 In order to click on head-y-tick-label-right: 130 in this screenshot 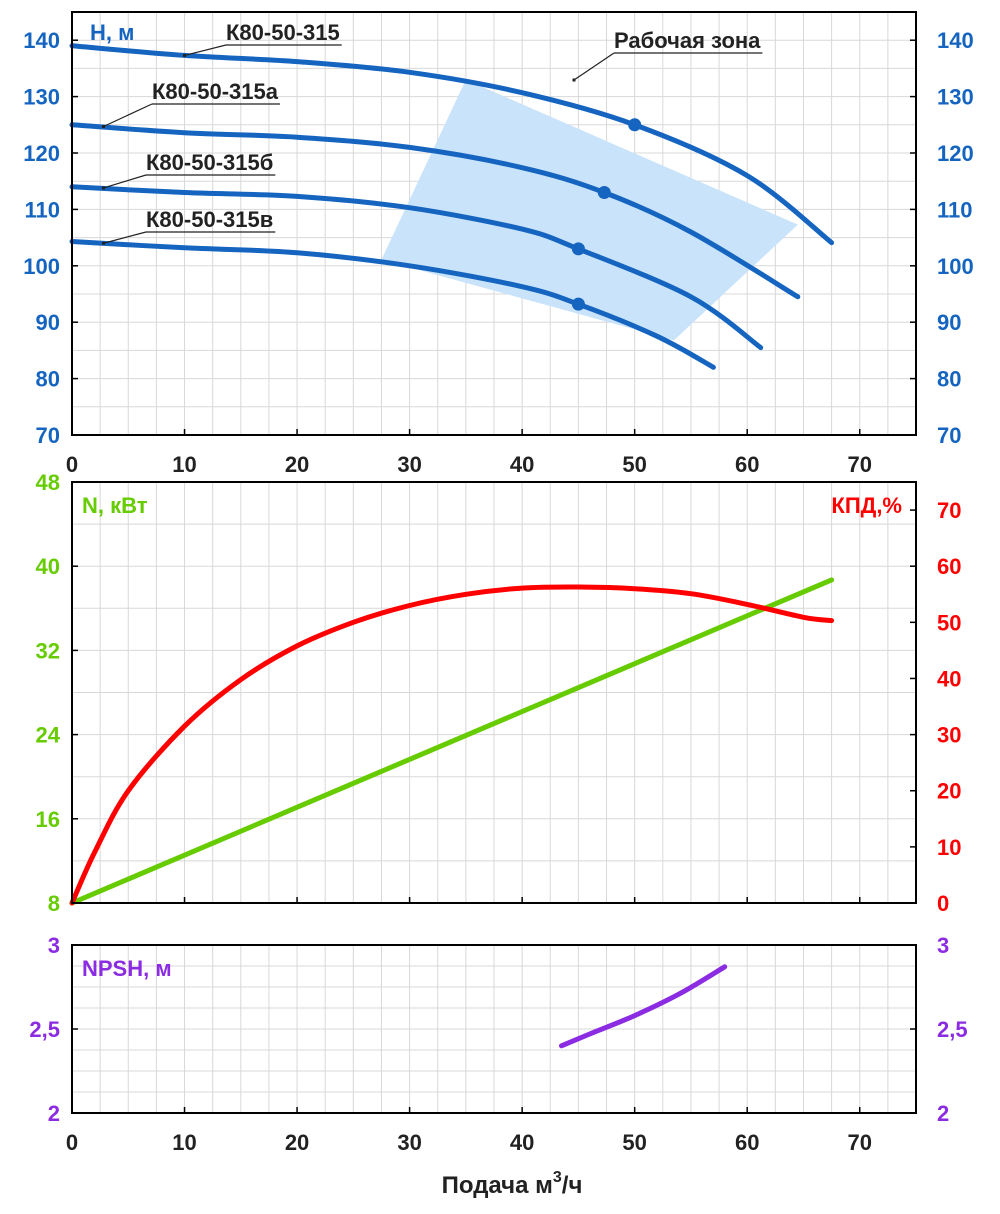, I will do `click(955, 97)`.